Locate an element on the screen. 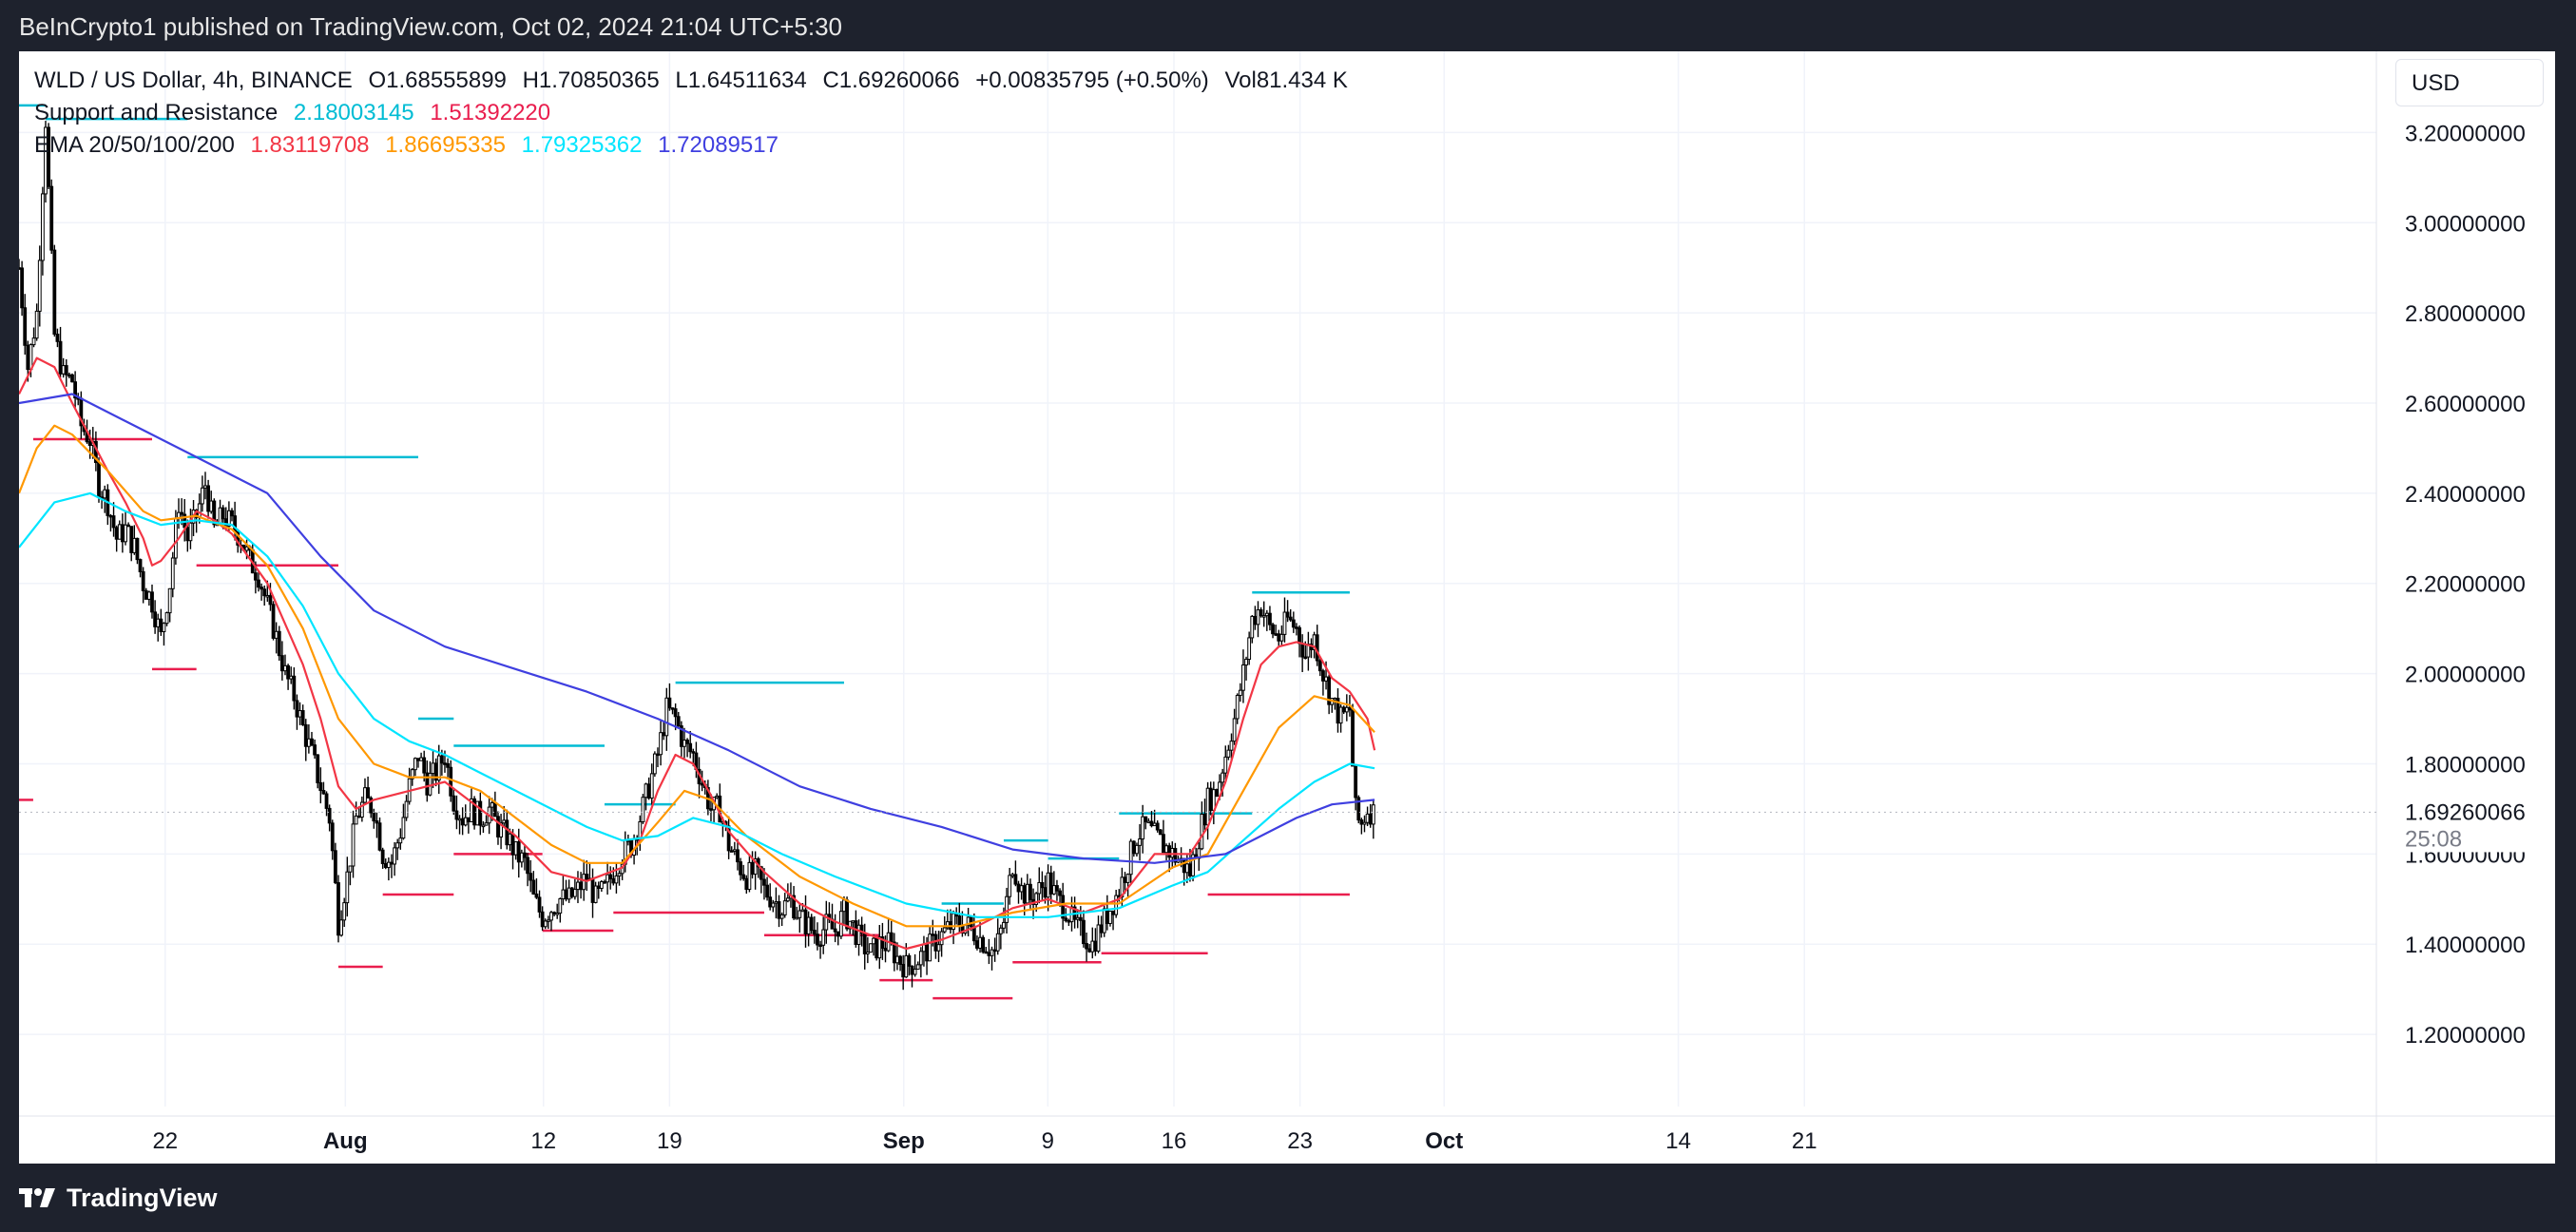 Image resolution: width=2576 pixels, height=1232 pixels. sr-title: Support and Resistance is located at coordinates (157, 112).